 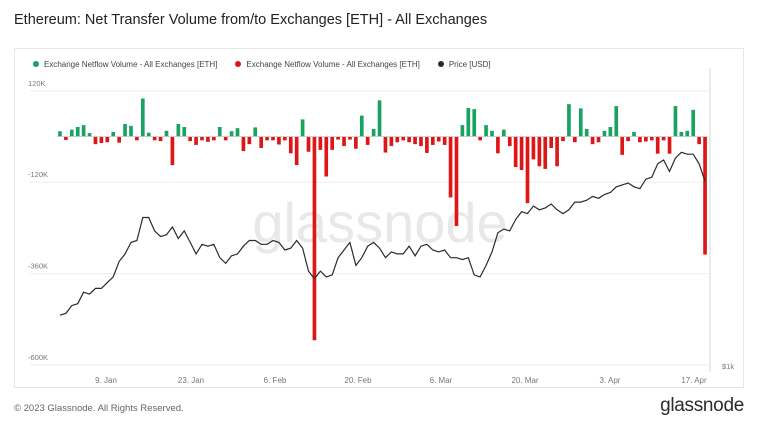 I want to click on x-tick-label: 3. Apr, so click(x=610, y=380).